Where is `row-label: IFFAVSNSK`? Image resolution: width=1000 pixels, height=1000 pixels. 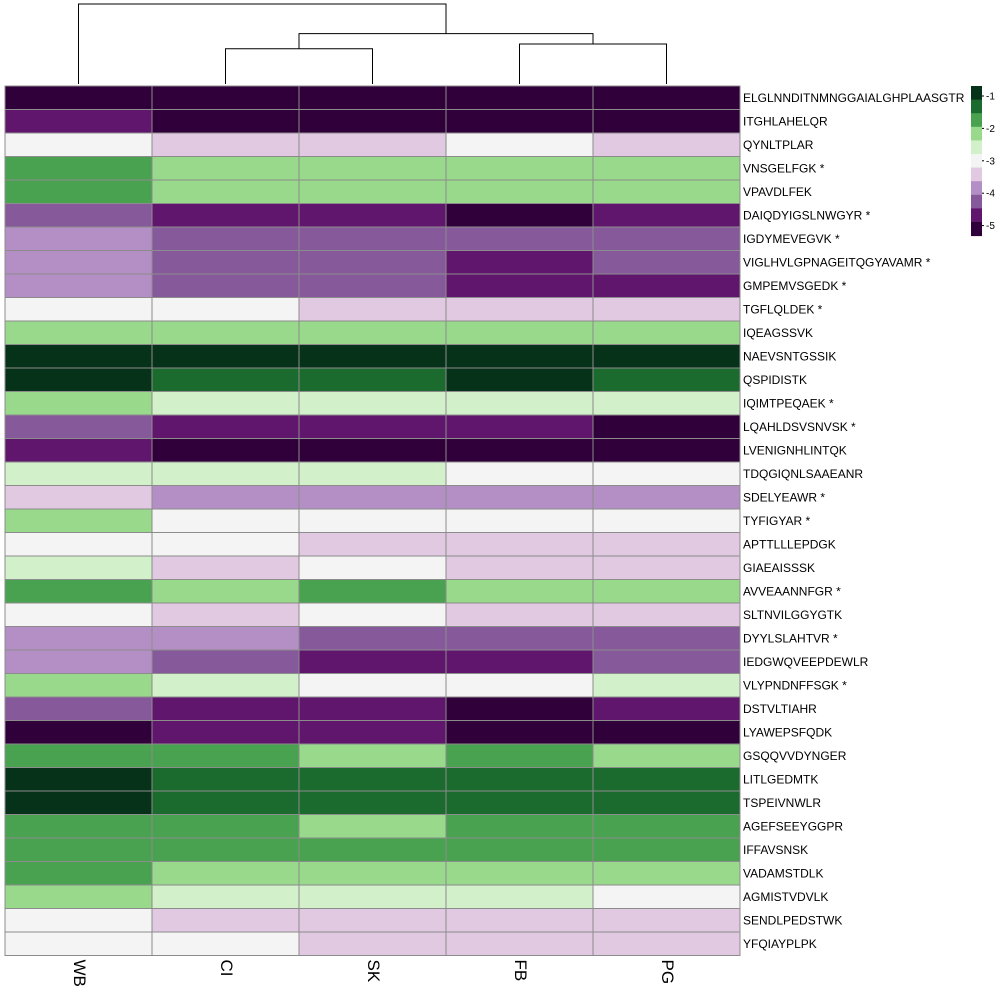
row-label: IFFAVSNSK is located at coordinates (775, 850).